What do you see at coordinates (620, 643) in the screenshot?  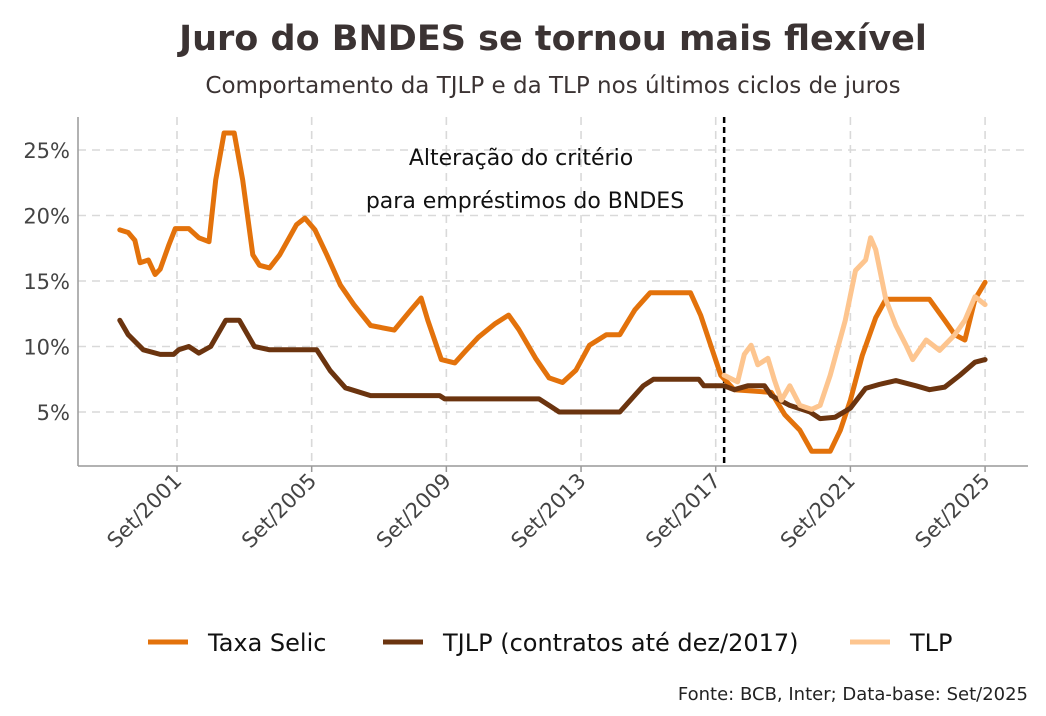 I see `legend-label: TJLP (contratos até dez/2017)` at bounding box center [620, 643].